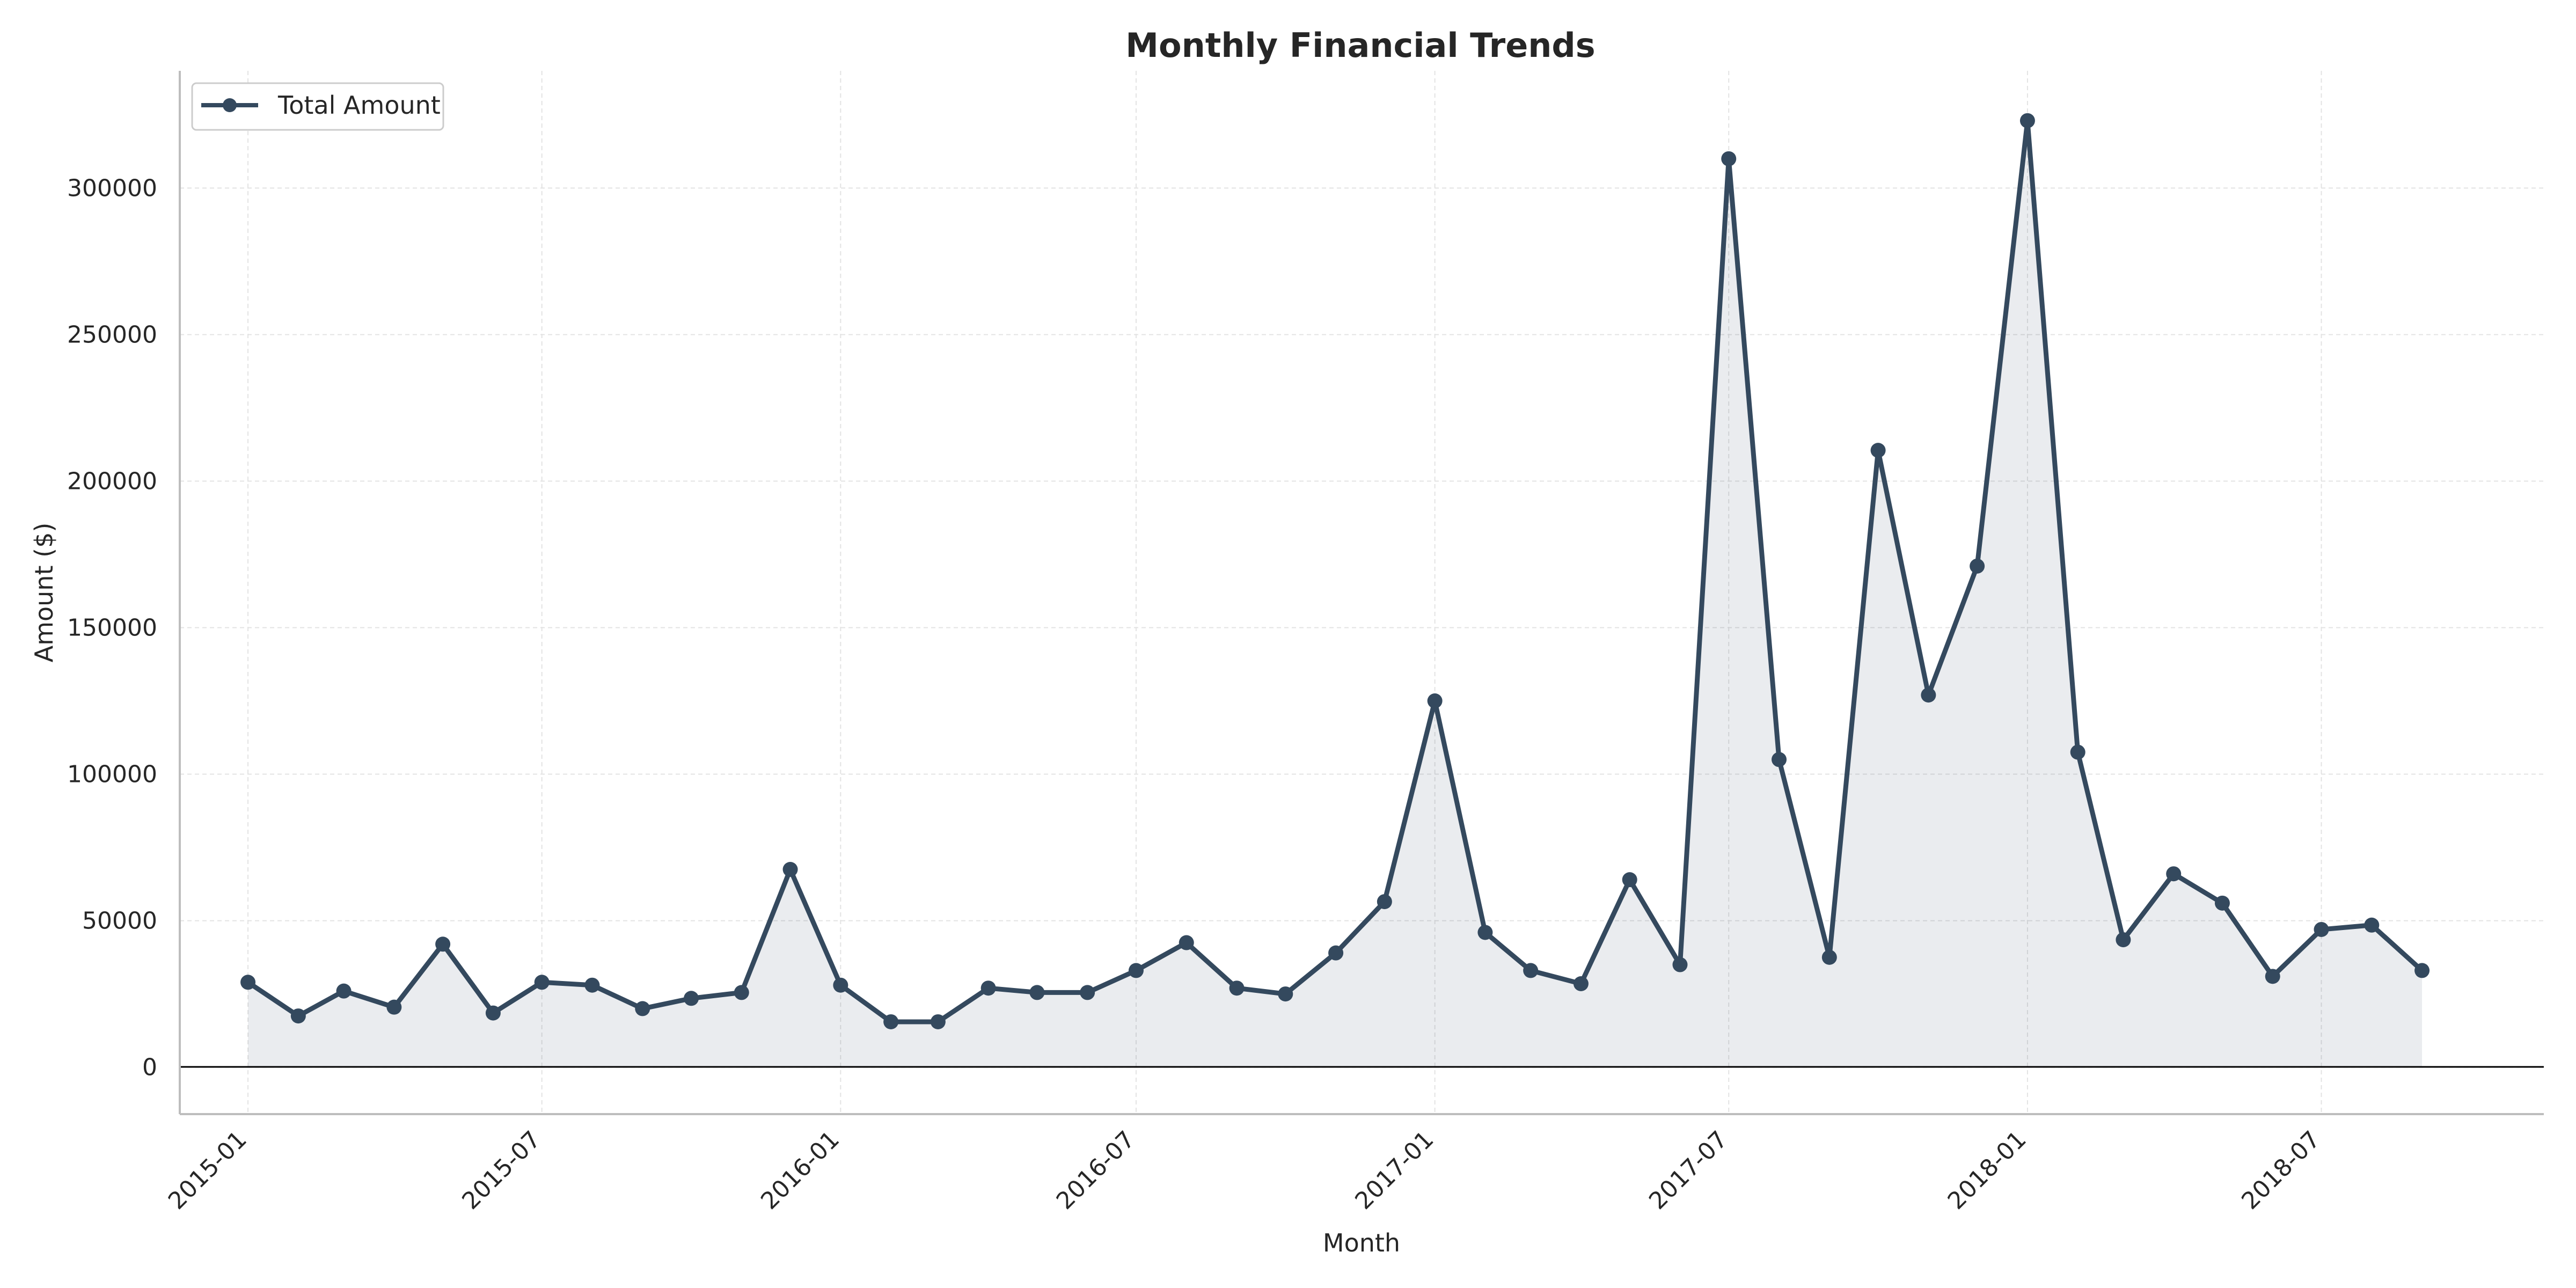 The image size is (2576, 1288). I want to click on y-tick-labels: 0 50000 100000 150000 200000 250000 300000, so click(112, 627).